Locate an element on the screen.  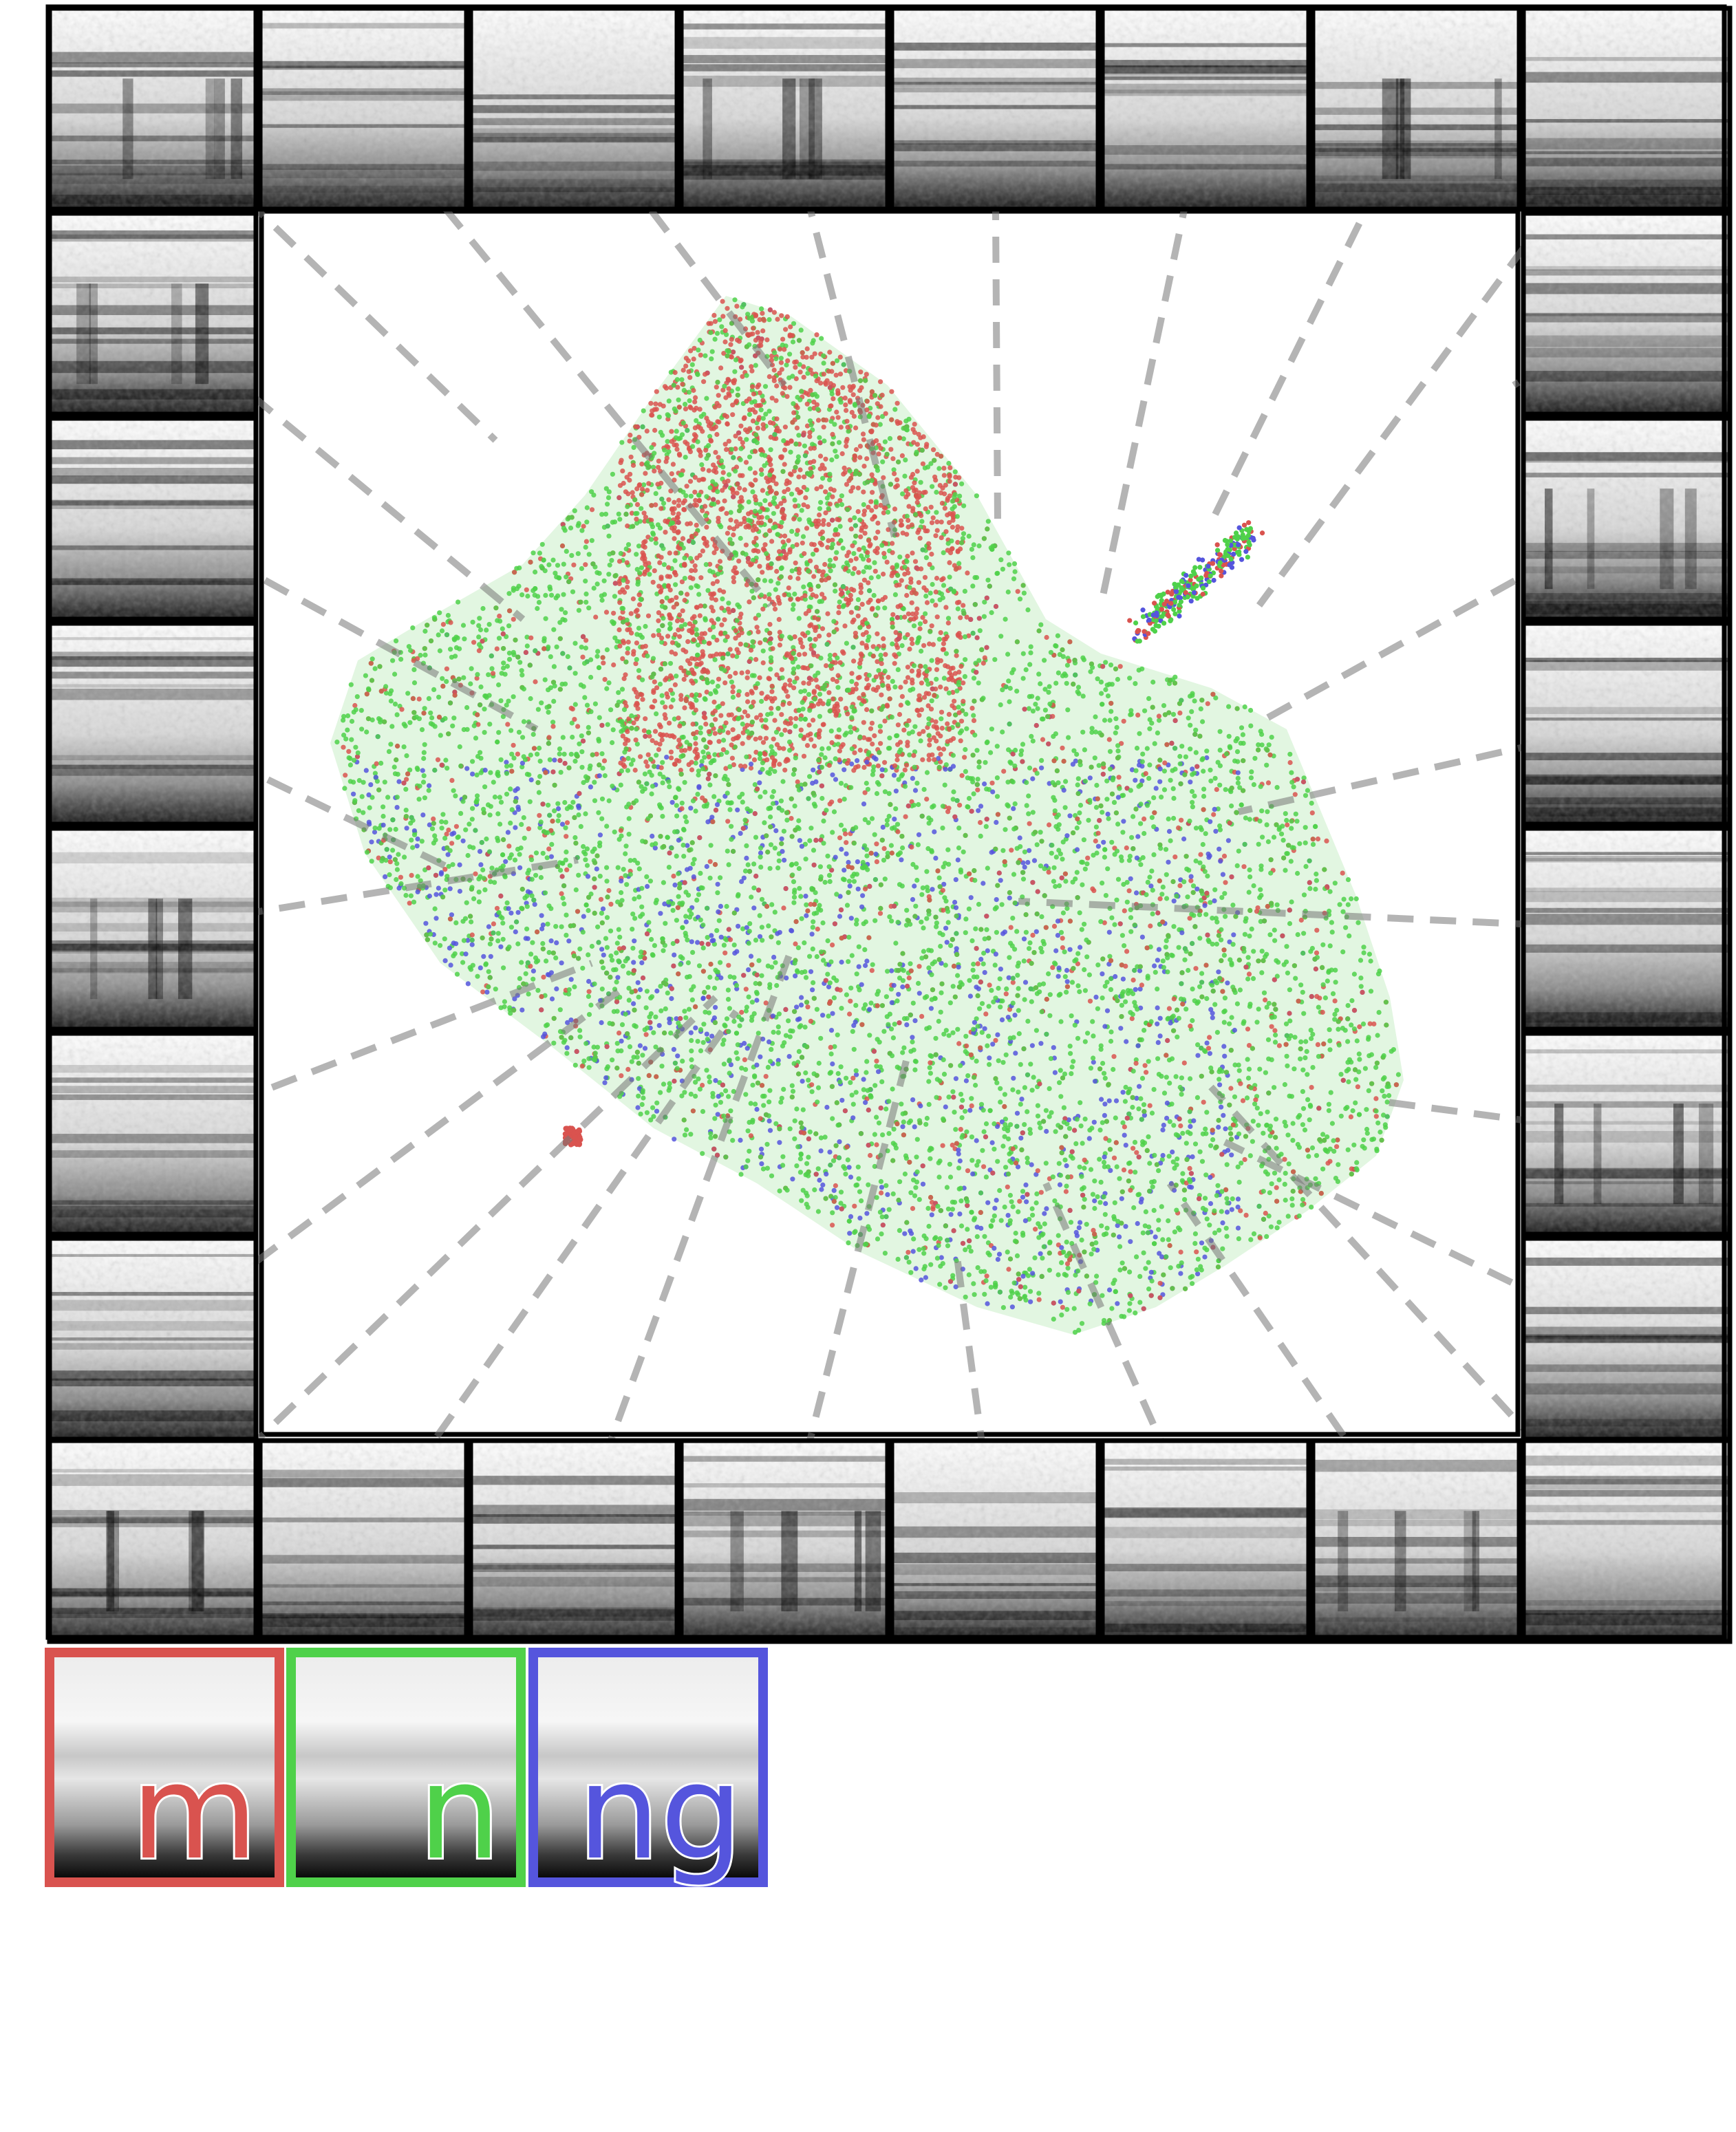
legend-item-m: m is located at coordinates (164, 1770).